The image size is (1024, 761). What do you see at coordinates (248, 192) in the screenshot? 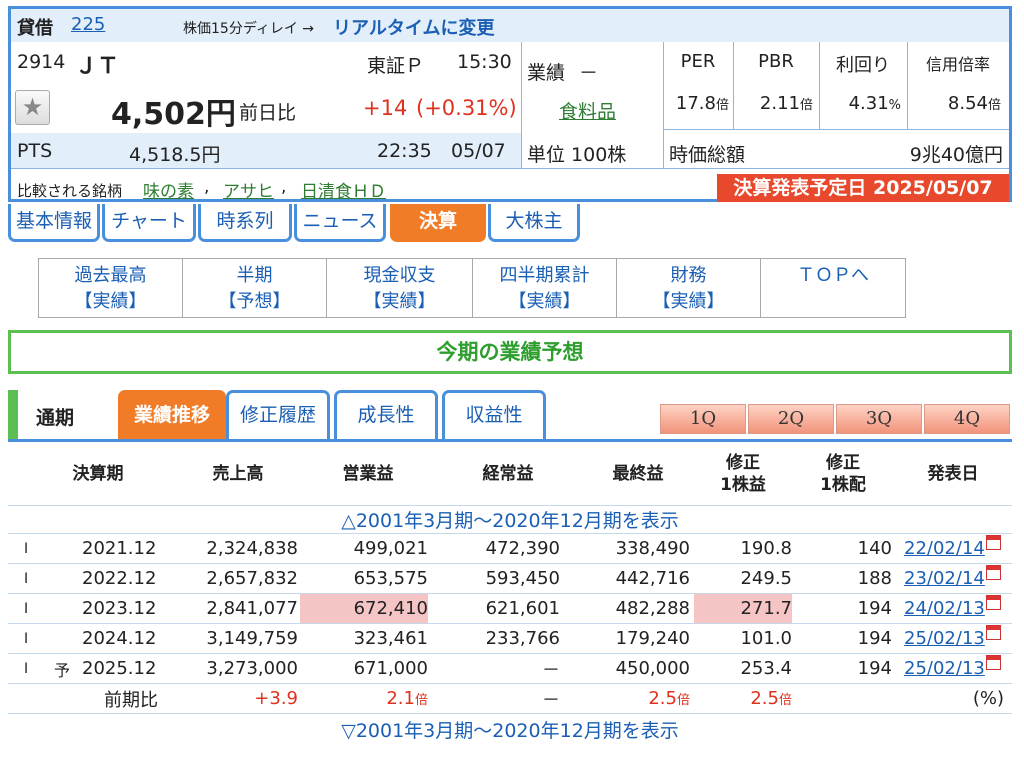
I see `compare-link-asahi: アサヒ` at bounding box center [248, 192].